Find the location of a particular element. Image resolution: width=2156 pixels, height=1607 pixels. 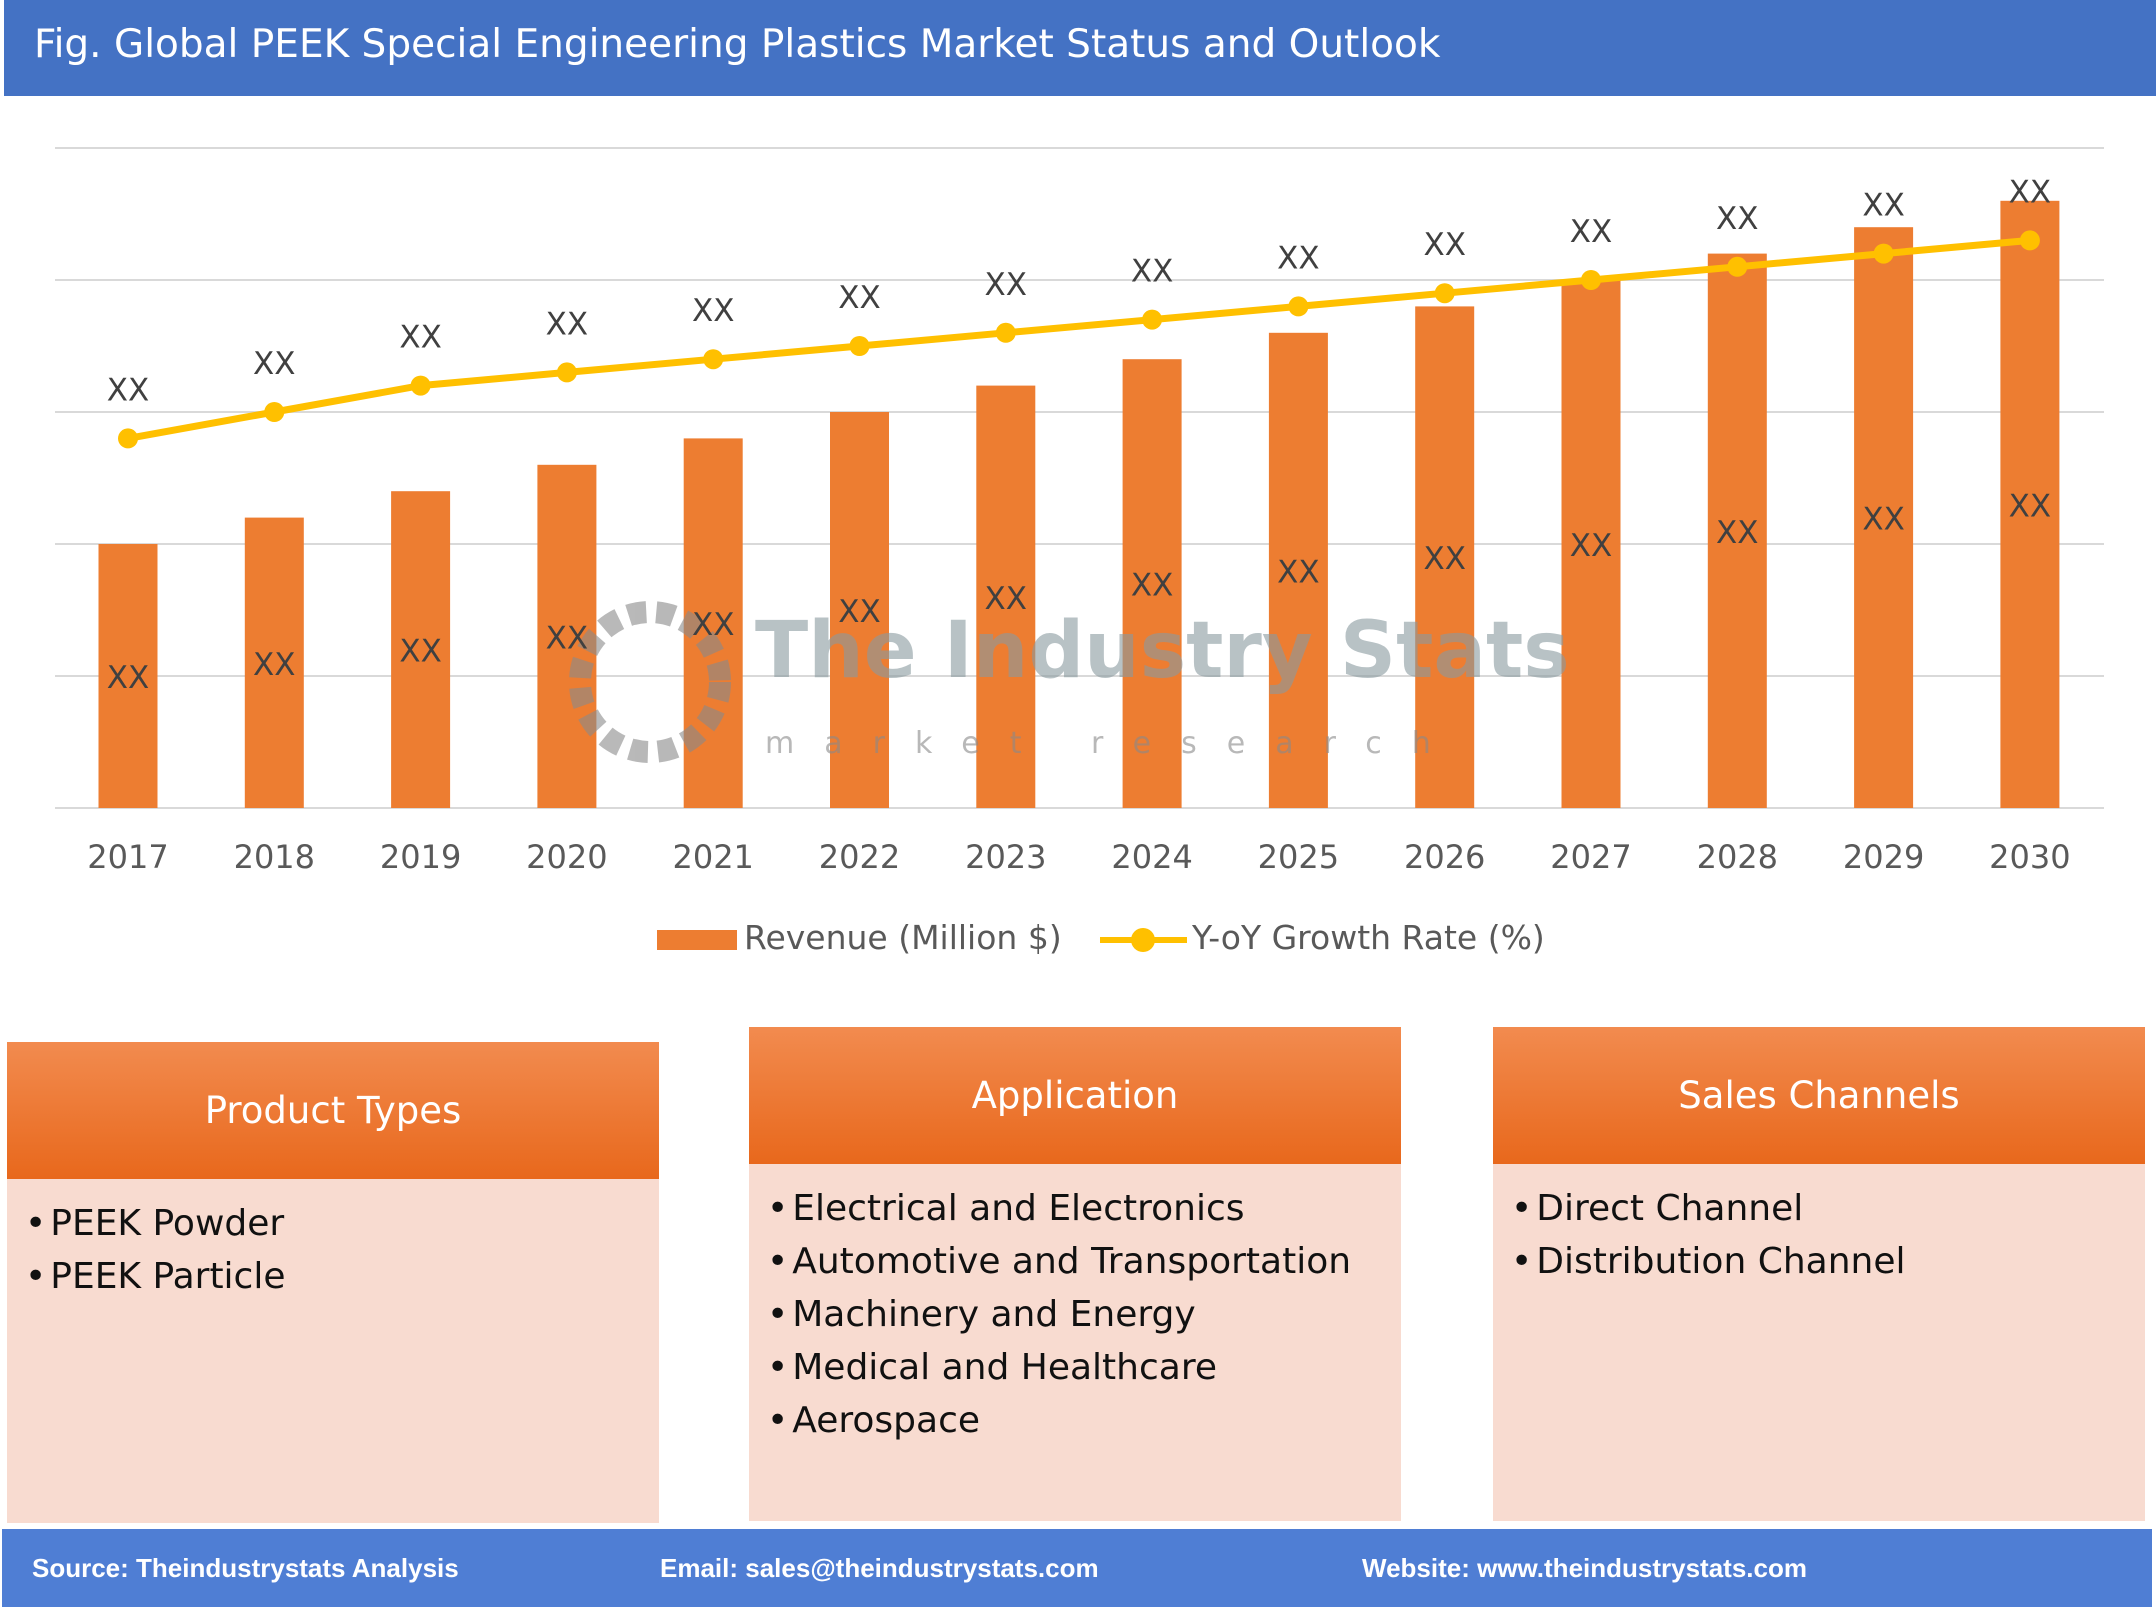

x-tick-label: 2017 is located at coordinates (127, 857).